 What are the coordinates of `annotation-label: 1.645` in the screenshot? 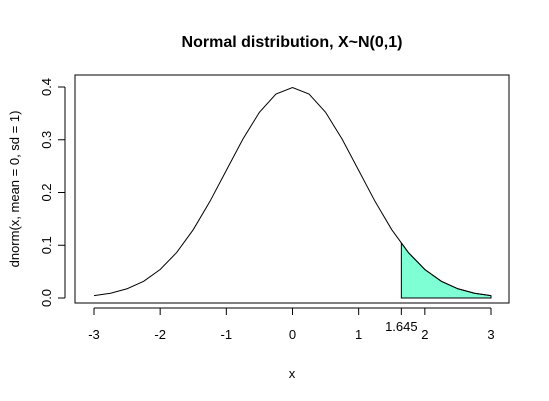 It's located at (401, 326).